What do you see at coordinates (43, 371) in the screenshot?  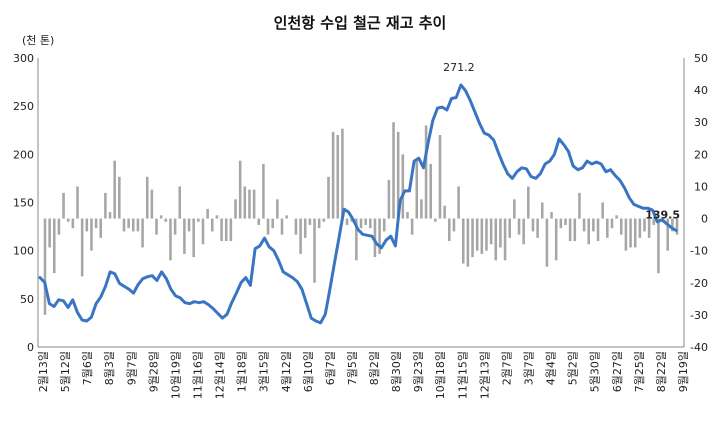 I see `x-tick-label: 2월13일` at bounding box center [43, 371].